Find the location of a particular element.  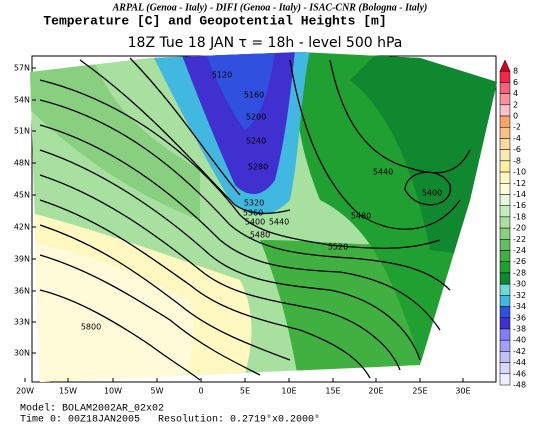

lat-label: 54N is located at coordinates (22, 100).